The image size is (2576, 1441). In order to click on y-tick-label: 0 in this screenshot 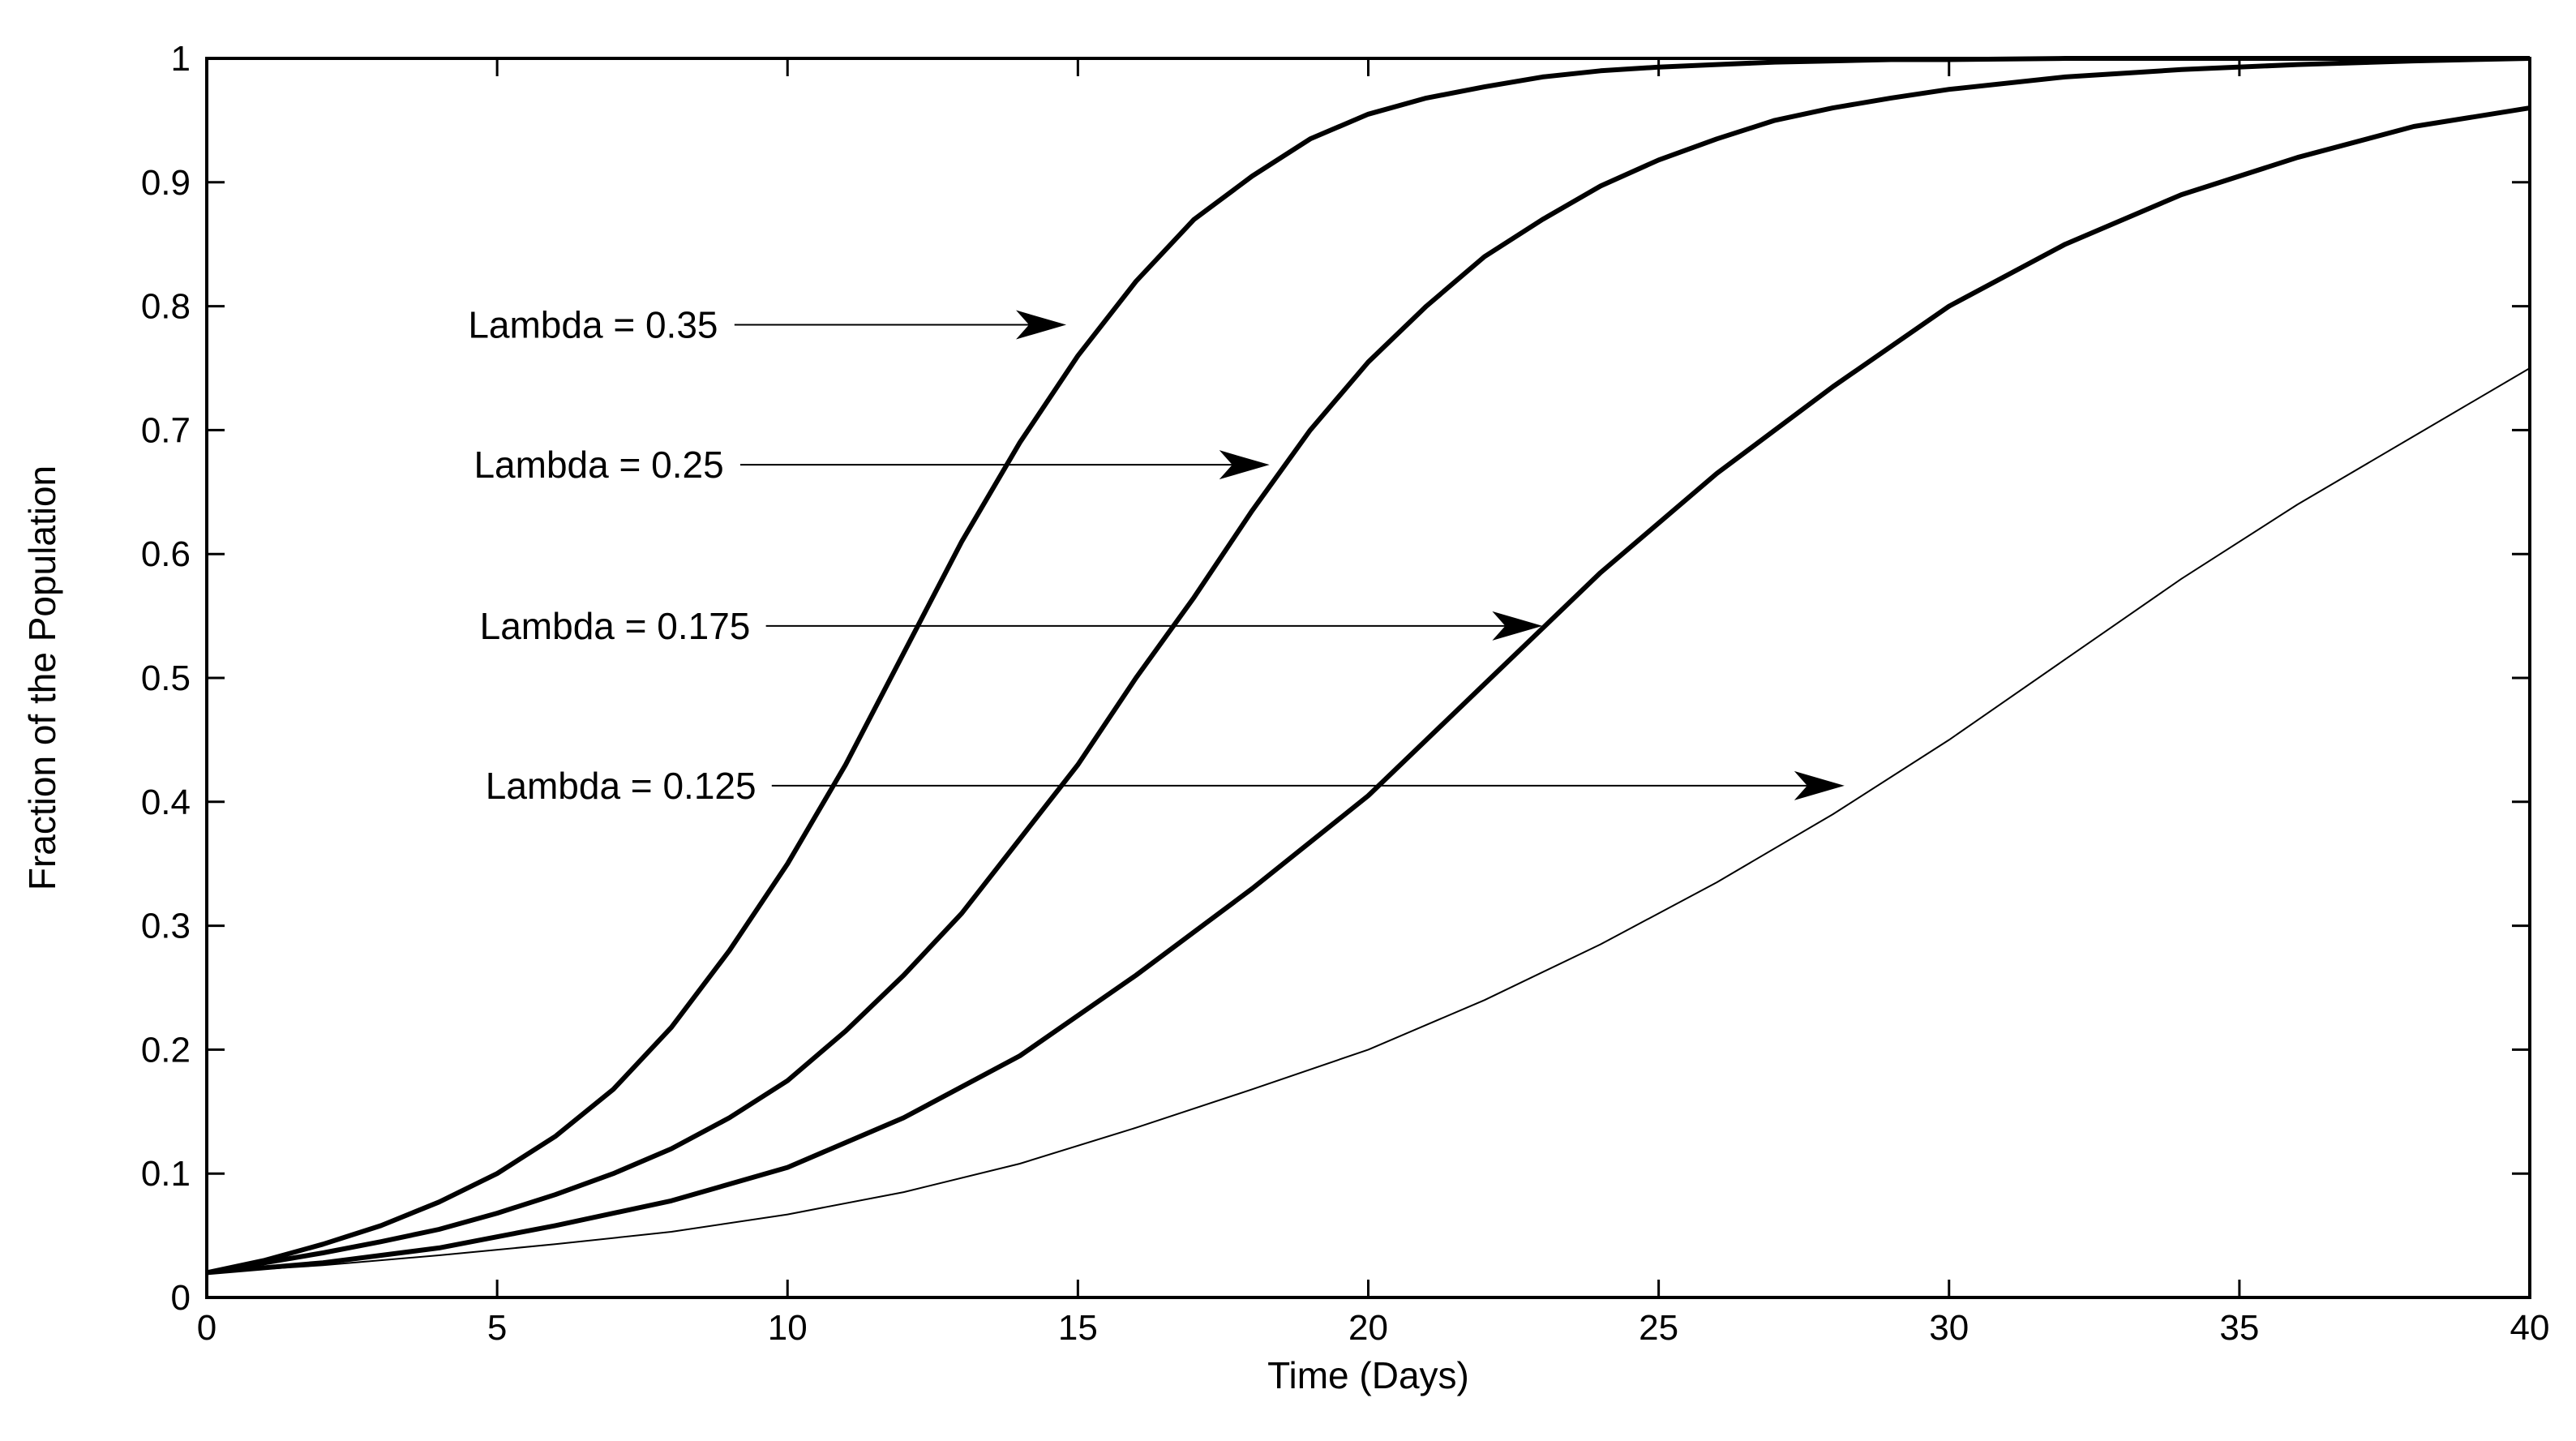, I will do `click(181, 1298)`.